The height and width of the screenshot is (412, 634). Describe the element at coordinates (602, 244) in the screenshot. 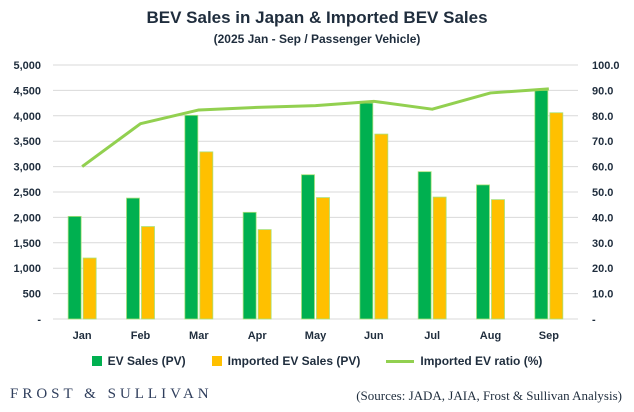

I see `y-right-tick-label: 30.0` at that location.